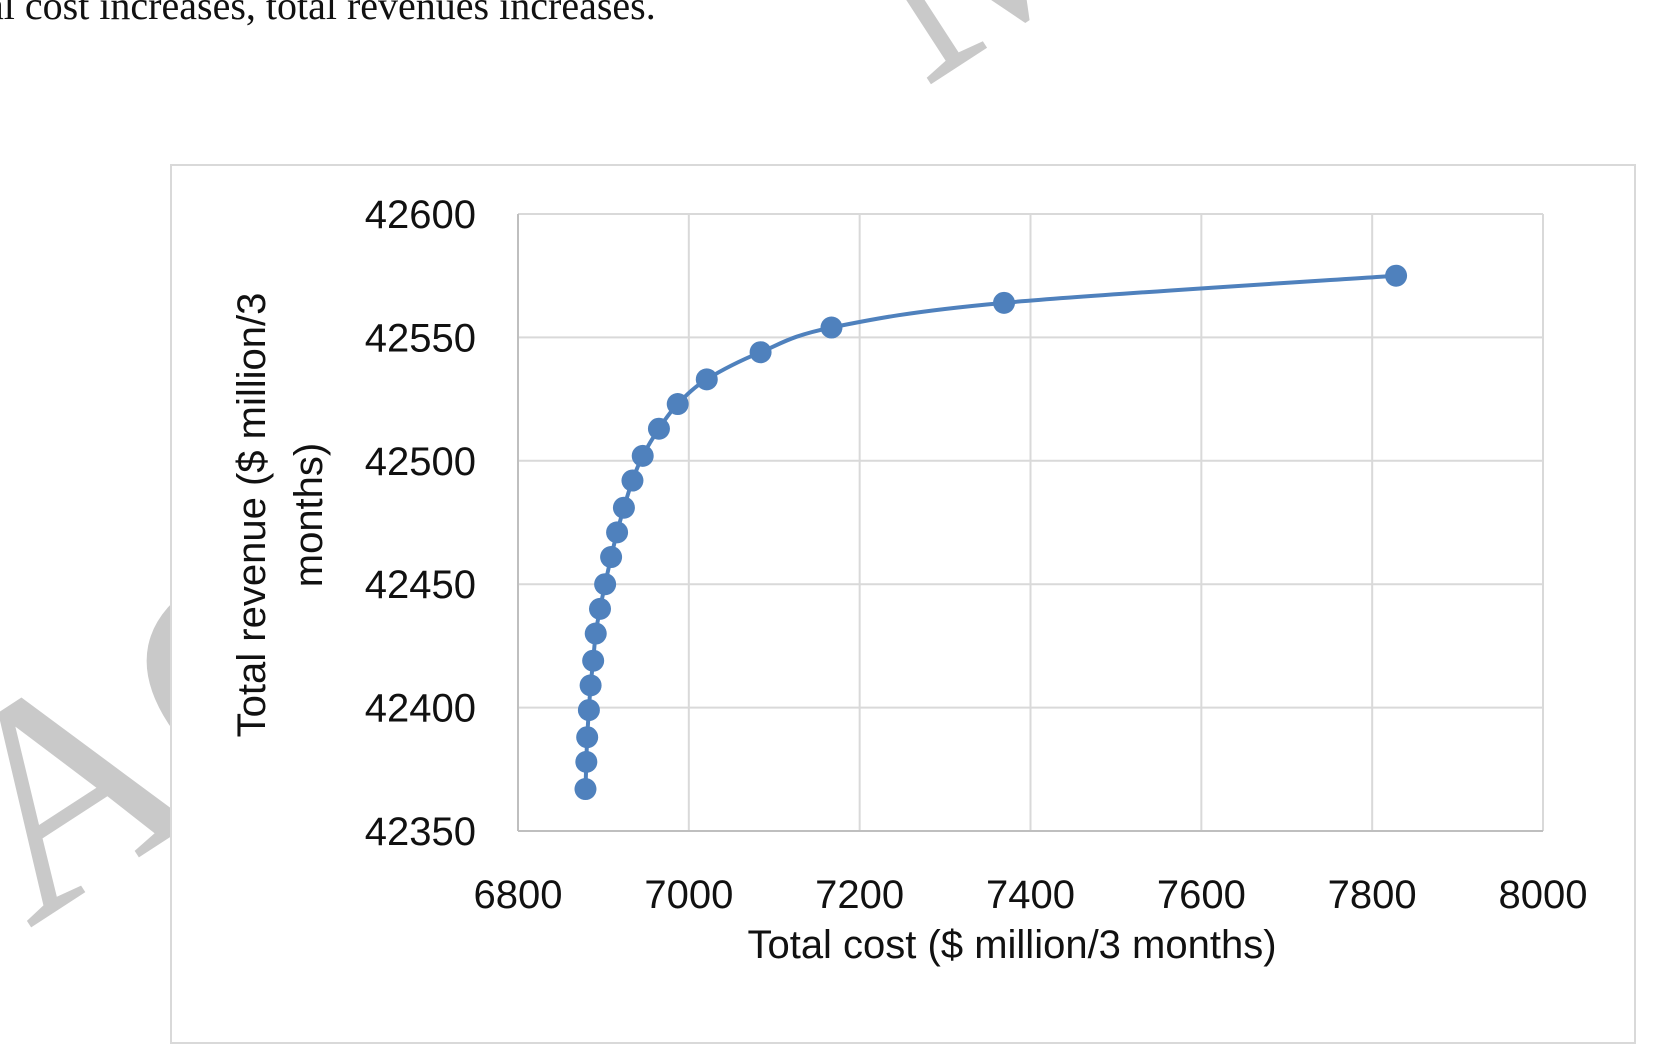 The width and height of the screenshot is (1674, 1047). I want to click on x-axis-title: Total cost ($ million/3 months), so click(1011, 945).